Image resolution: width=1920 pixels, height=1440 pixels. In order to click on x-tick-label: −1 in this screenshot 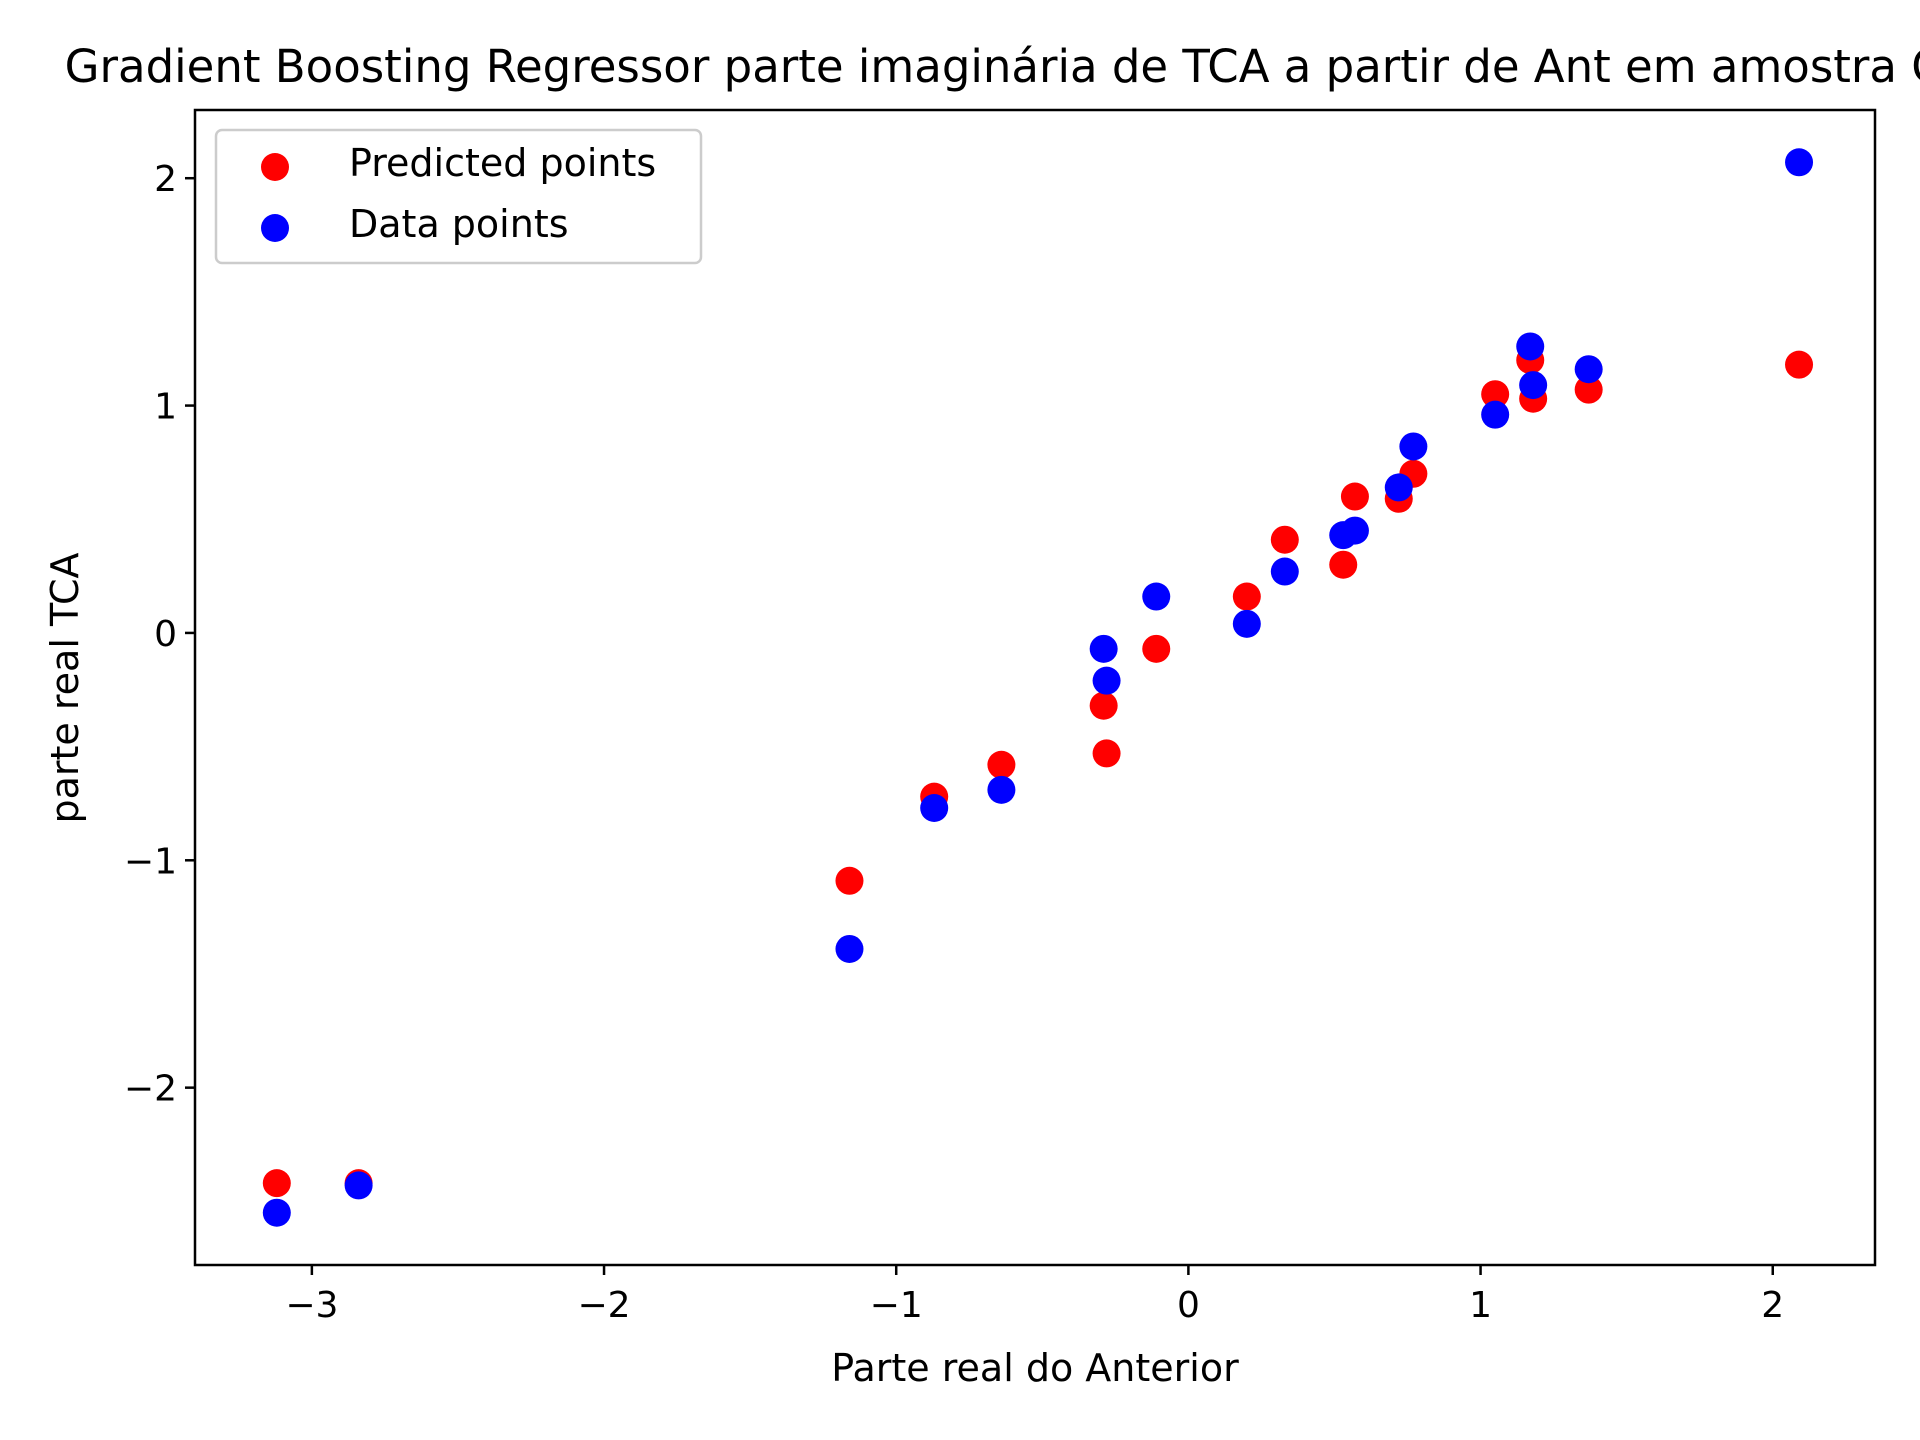, I will do `click(896, 1305)`.